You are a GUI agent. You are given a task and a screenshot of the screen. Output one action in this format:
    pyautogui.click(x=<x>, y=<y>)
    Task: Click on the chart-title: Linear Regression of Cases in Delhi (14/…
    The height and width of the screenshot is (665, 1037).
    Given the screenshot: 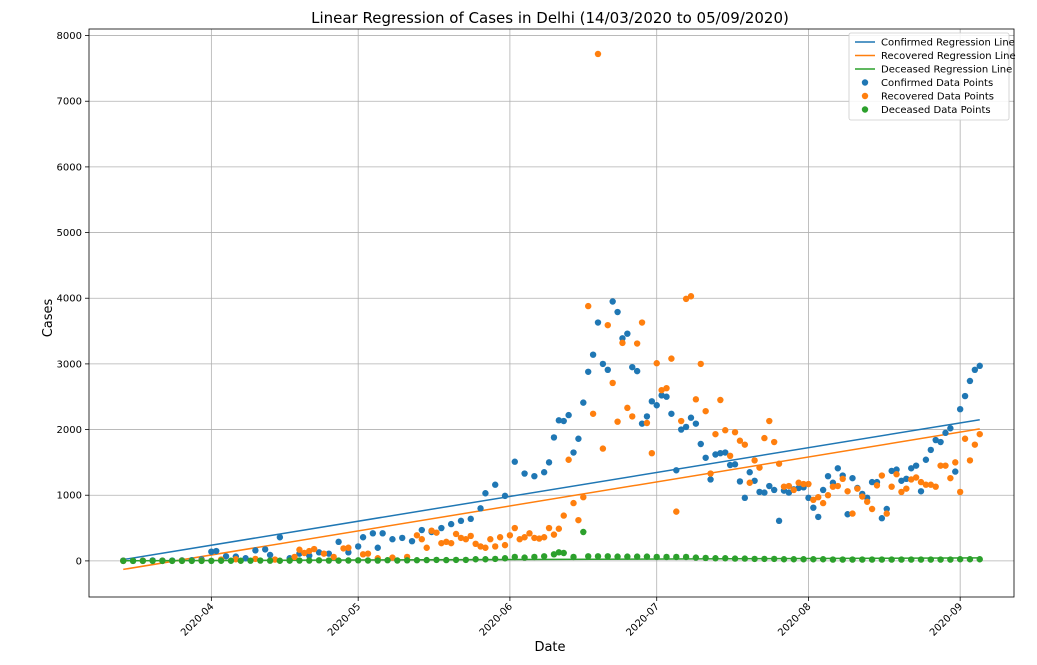 What is the action you would take?
    pyautogui.click(x=550, y=18)
    